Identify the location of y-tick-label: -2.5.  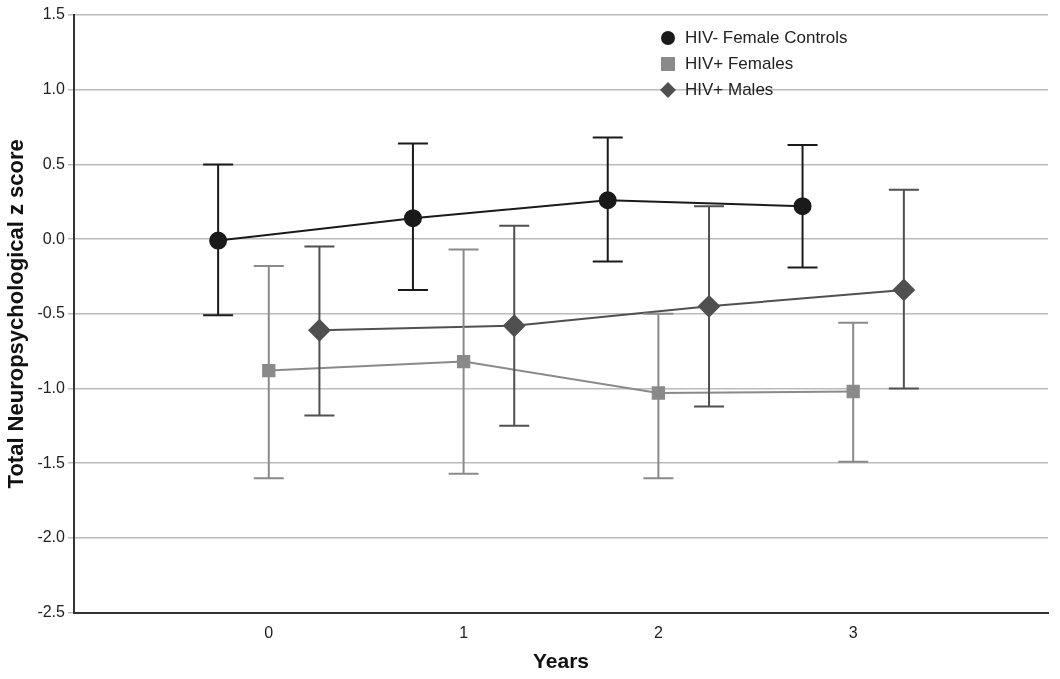
(51, 612).